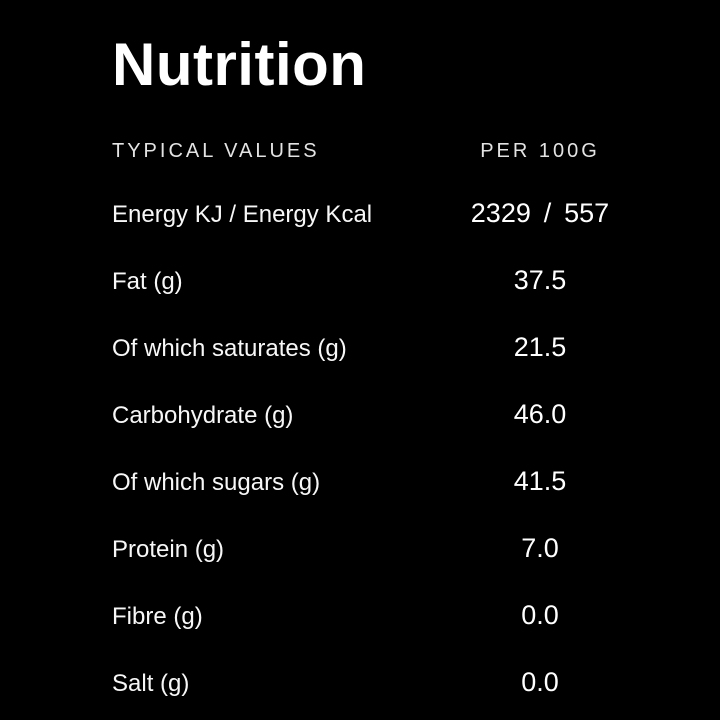 The image size is (720, 720). What do you see at coordinates (157, 616) in the screenshot?
I see `nutrient-label: Fibre (g)` at bounding box center [157, 616].